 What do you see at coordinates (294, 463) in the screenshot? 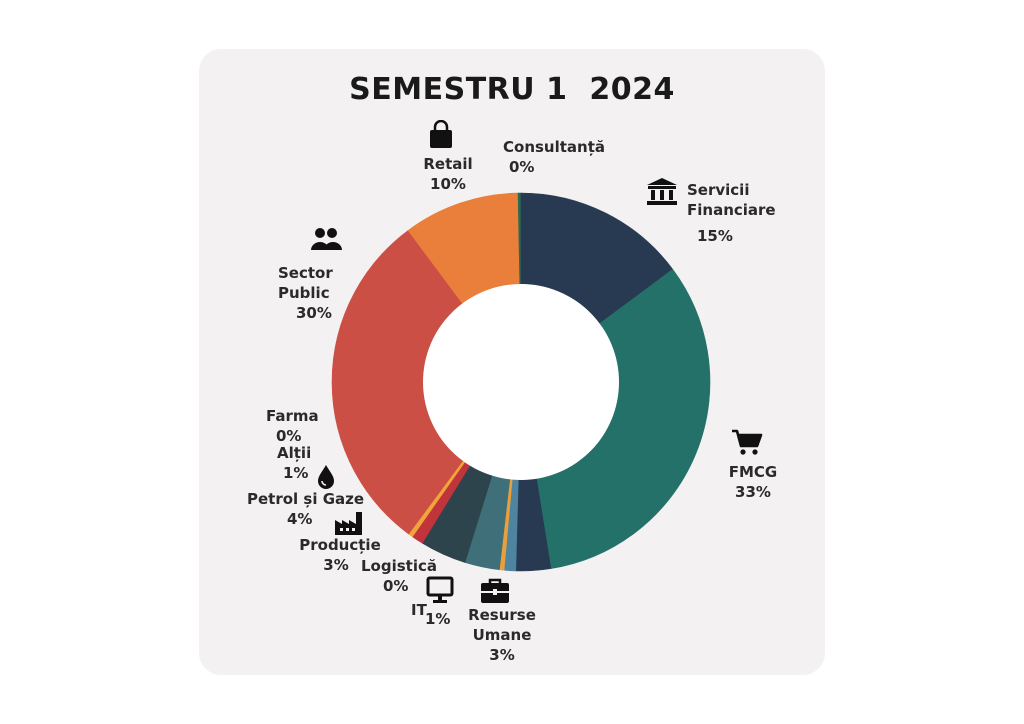
I see `label-altii: Alții 1%` at bounding box center [294, 463].